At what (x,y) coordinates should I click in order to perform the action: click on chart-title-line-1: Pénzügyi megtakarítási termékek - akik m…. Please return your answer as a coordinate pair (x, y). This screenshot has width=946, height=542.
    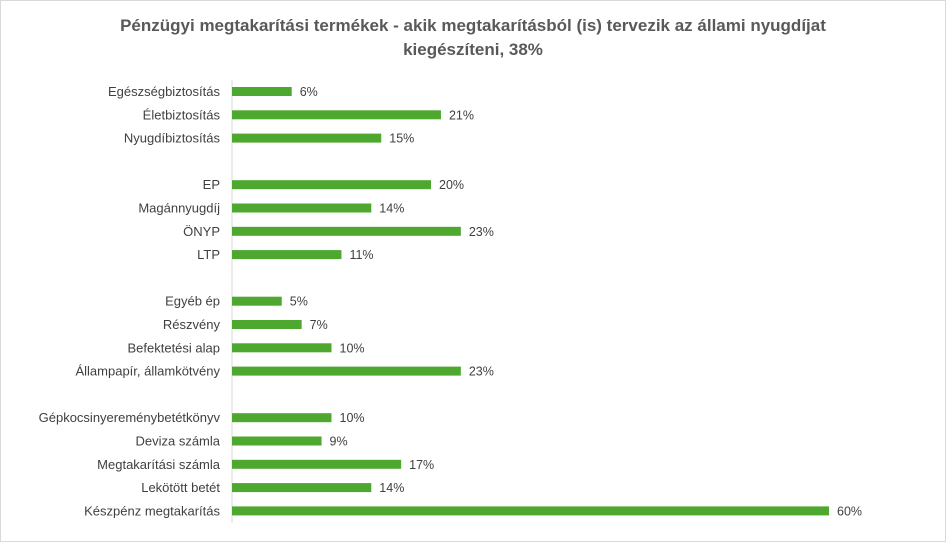
    Looking at the image, I should click on (473, 25).